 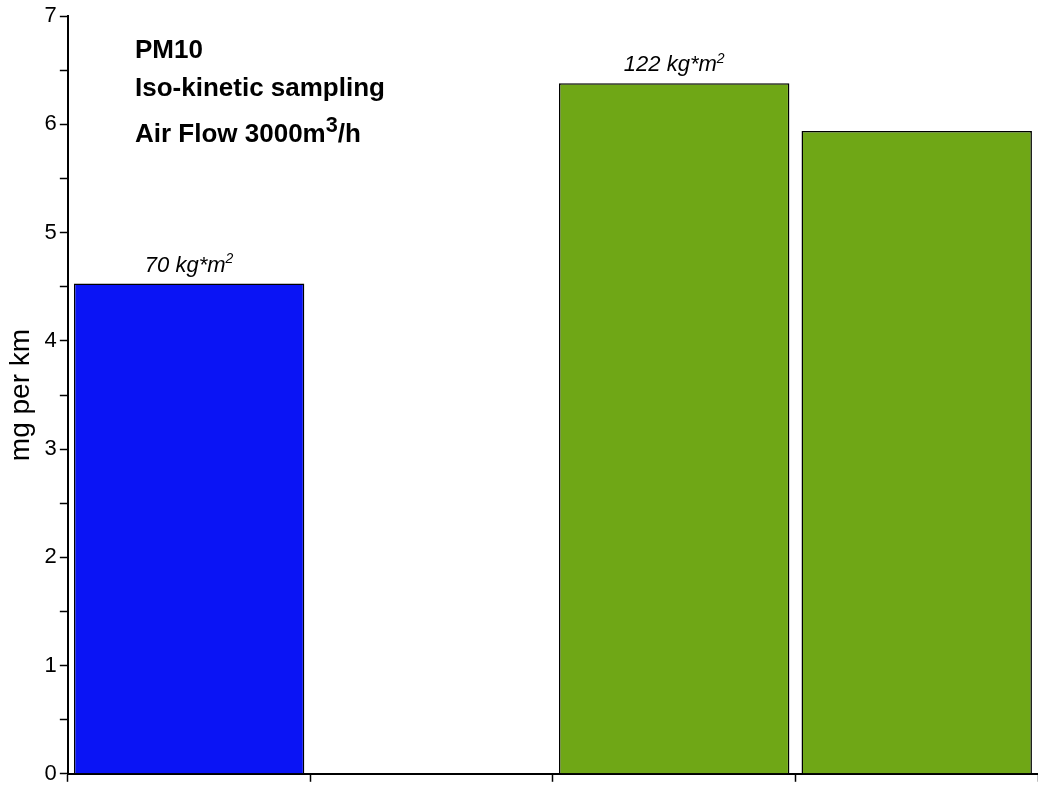 What do you see at coordinates (50, 123) in the screenshot?
I see `y-tick-label: 6` at bounding box center [50, 123].